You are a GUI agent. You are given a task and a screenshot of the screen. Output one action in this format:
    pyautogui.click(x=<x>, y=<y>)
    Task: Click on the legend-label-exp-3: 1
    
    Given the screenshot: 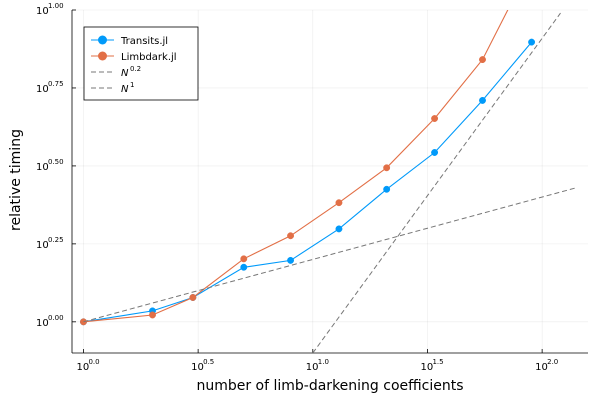 What is the action you would take?
    pyautogui.click(x=132, y=85)
    